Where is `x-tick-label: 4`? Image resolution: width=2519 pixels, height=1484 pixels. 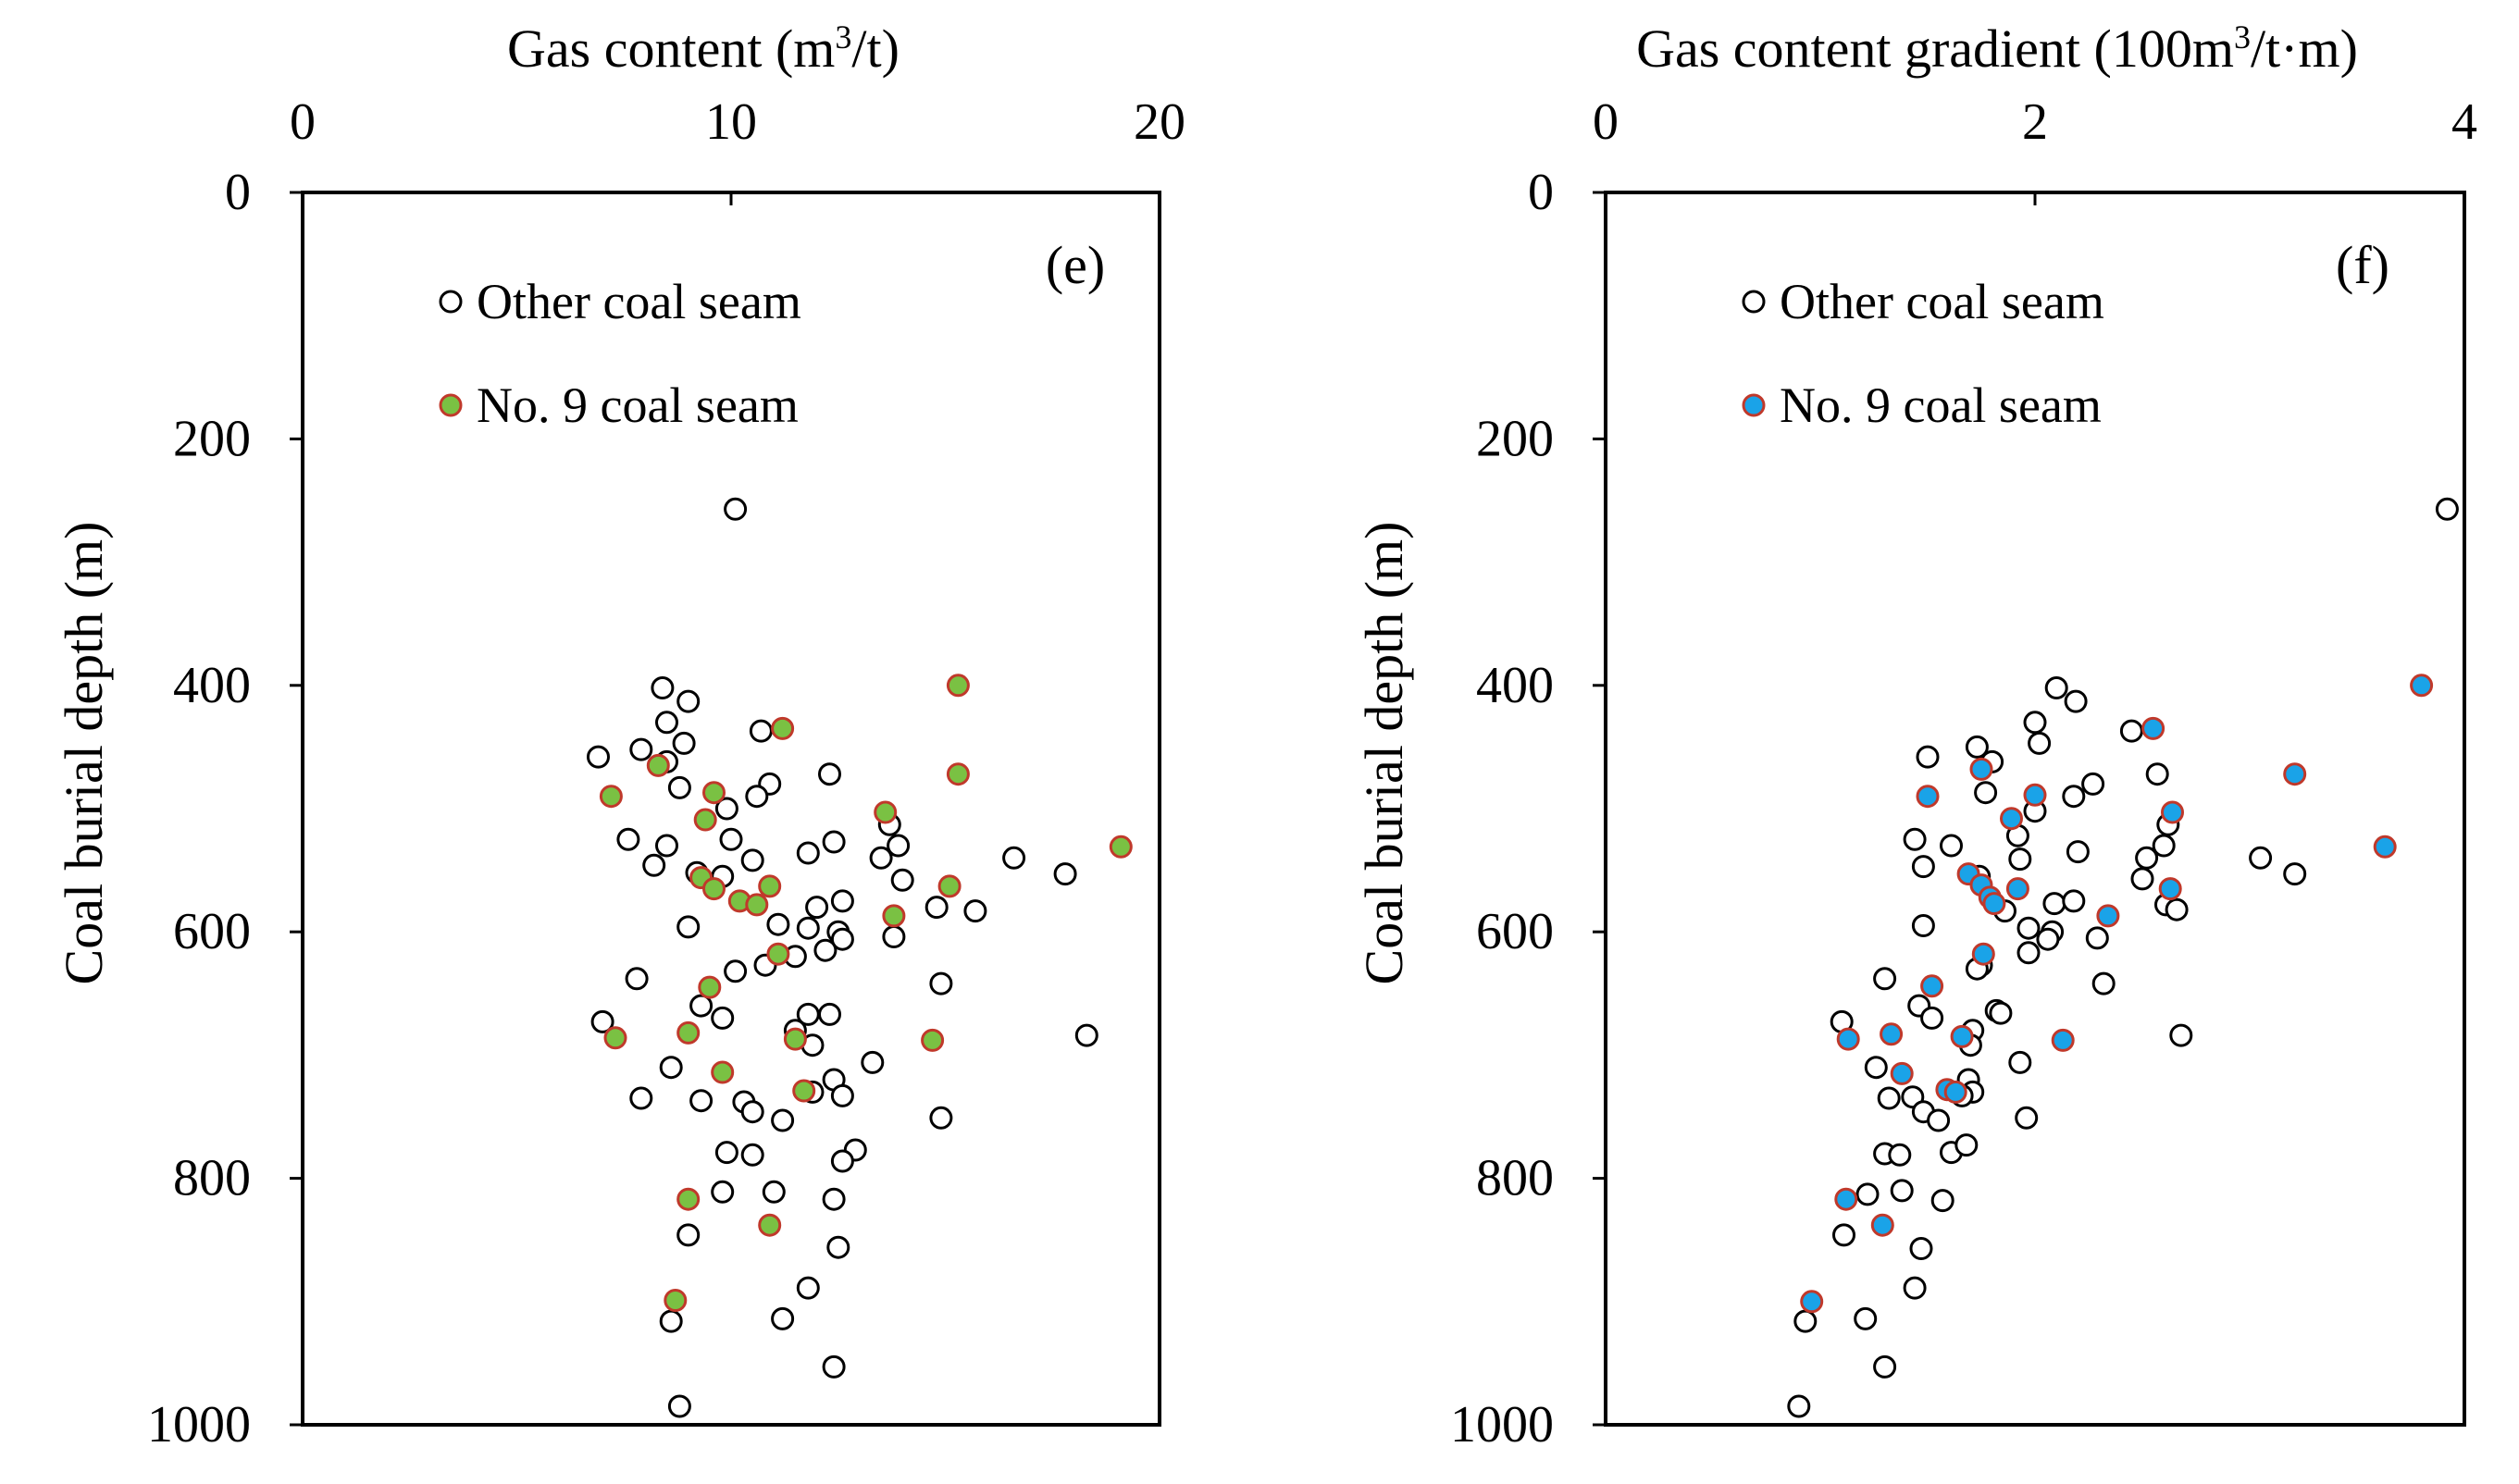
x-tick-label: 4 is located at coordinates (2464, 122).